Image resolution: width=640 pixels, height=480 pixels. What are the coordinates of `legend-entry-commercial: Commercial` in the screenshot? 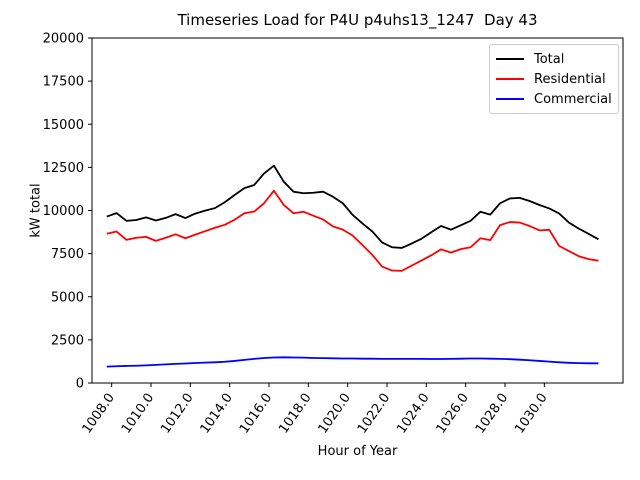 It's located at (554, 99).